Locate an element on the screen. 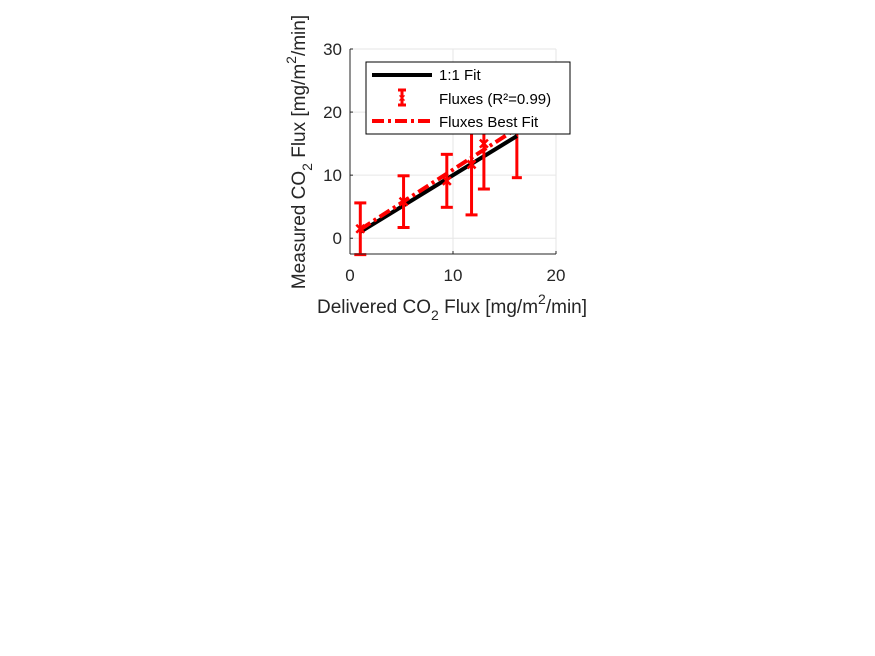 The height and width of the screenshot is (656, 875). x-tick-label-1: 10 is located at coordinates (453, 275).